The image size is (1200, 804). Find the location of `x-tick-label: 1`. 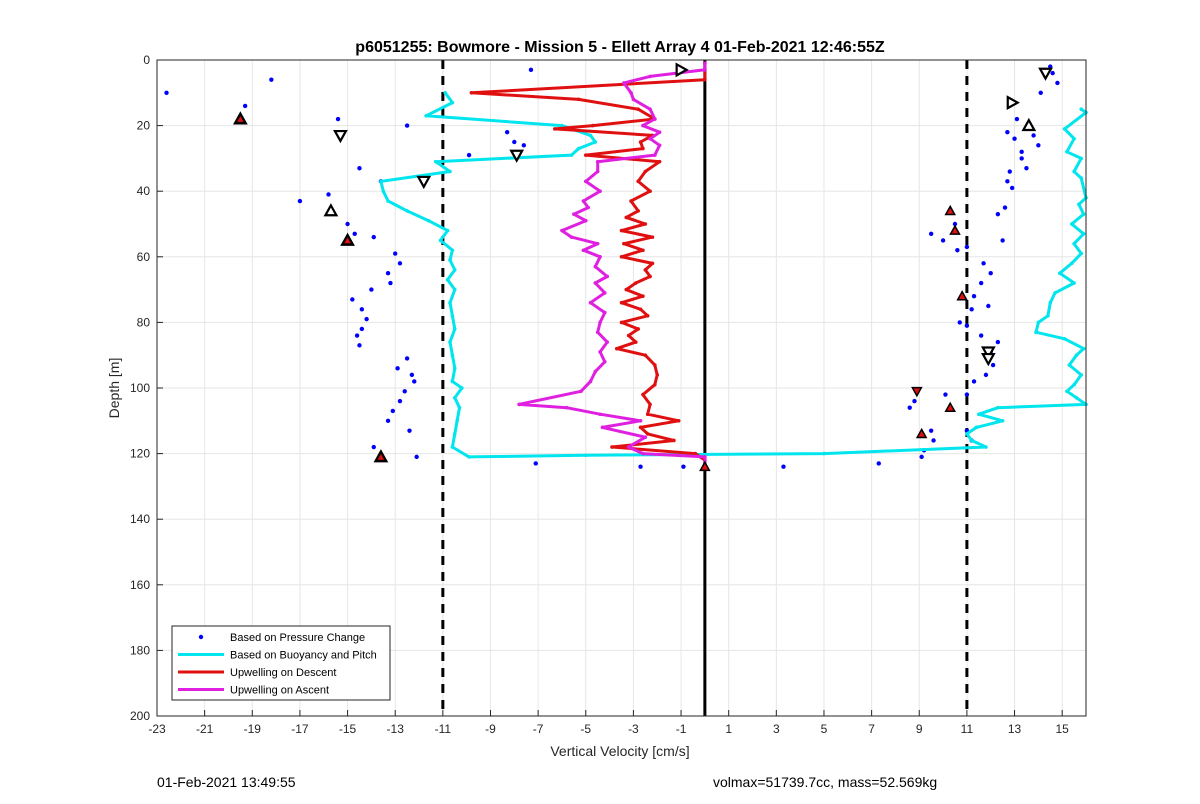

x-tick-label: 1 is located at coordinates (728, 729).